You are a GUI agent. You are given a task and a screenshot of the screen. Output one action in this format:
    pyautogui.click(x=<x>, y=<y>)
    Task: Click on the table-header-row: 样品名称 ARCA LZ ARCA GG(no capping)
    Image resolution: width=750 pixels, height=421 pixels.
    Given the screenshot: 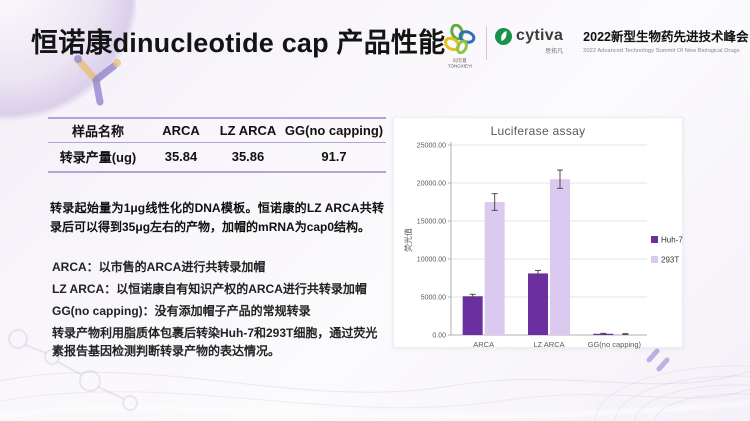 What is the action you would take?
    pyautogui.click(x=217, y=130)
    